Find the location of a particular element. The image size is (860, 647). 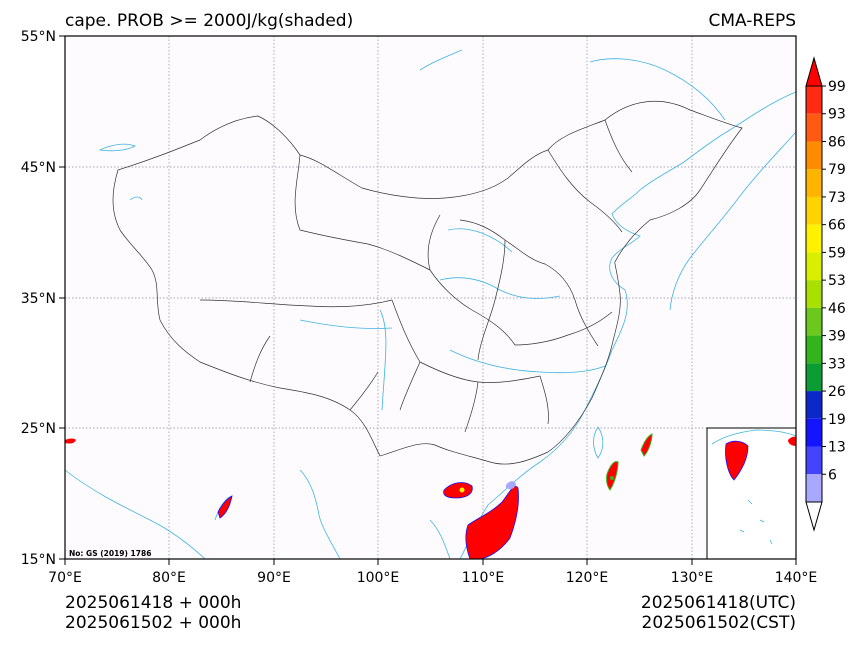

colorbar-label: 33 is located at coordinates (837, 364).